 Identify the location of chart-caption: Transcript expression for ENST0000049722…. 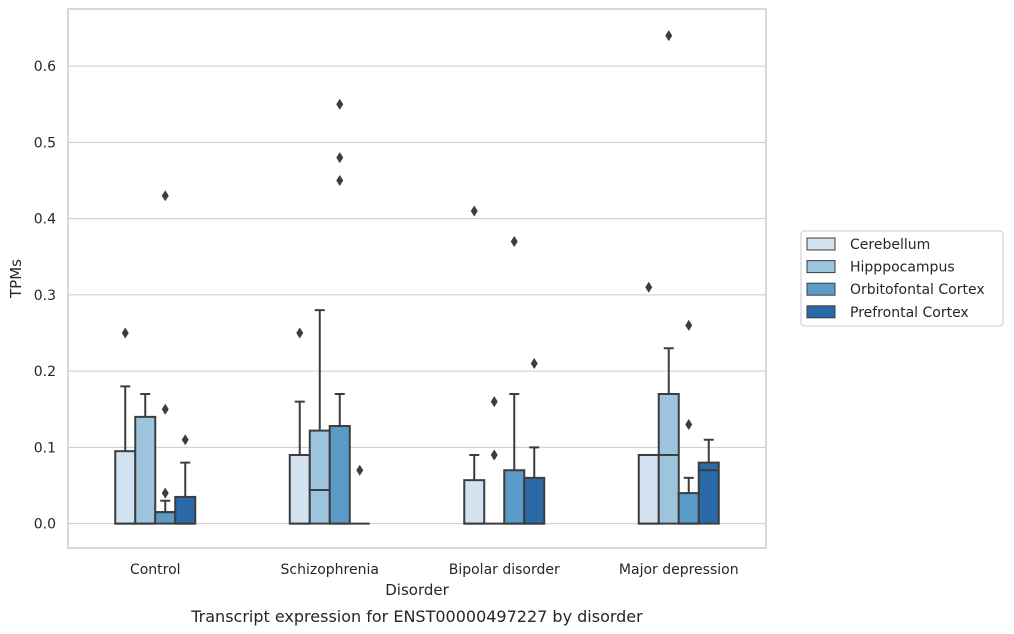
(416, 616).